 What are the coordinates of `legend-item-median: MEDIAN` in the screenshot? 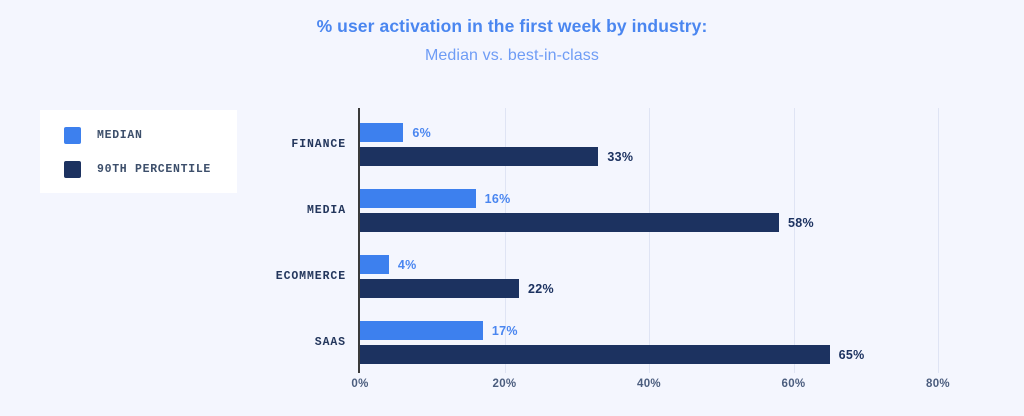 It's located at (103, 135).